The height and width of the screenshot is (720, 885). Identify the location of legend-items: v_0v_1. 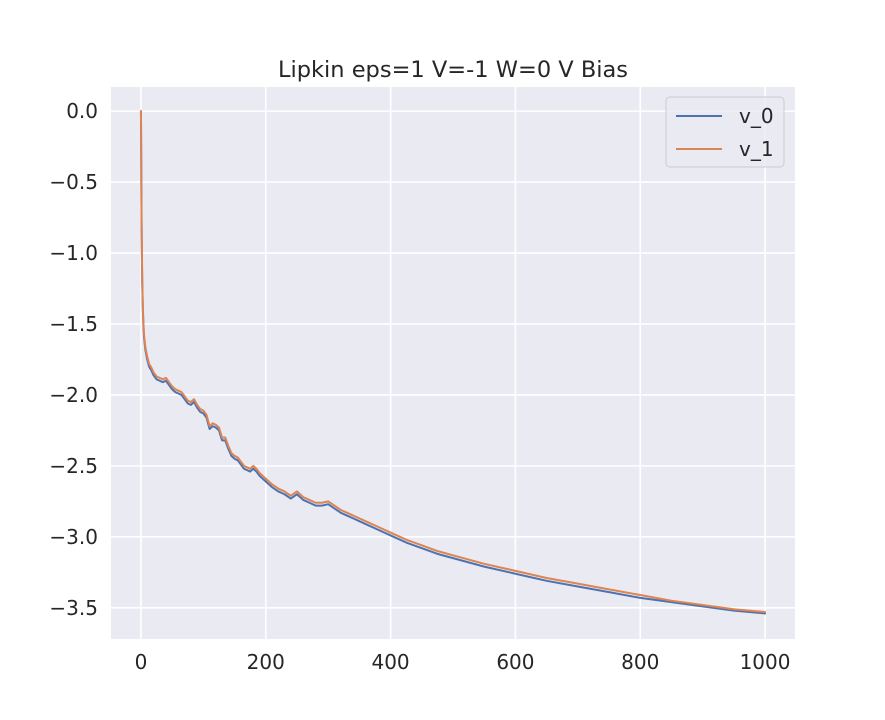
(725, 132).